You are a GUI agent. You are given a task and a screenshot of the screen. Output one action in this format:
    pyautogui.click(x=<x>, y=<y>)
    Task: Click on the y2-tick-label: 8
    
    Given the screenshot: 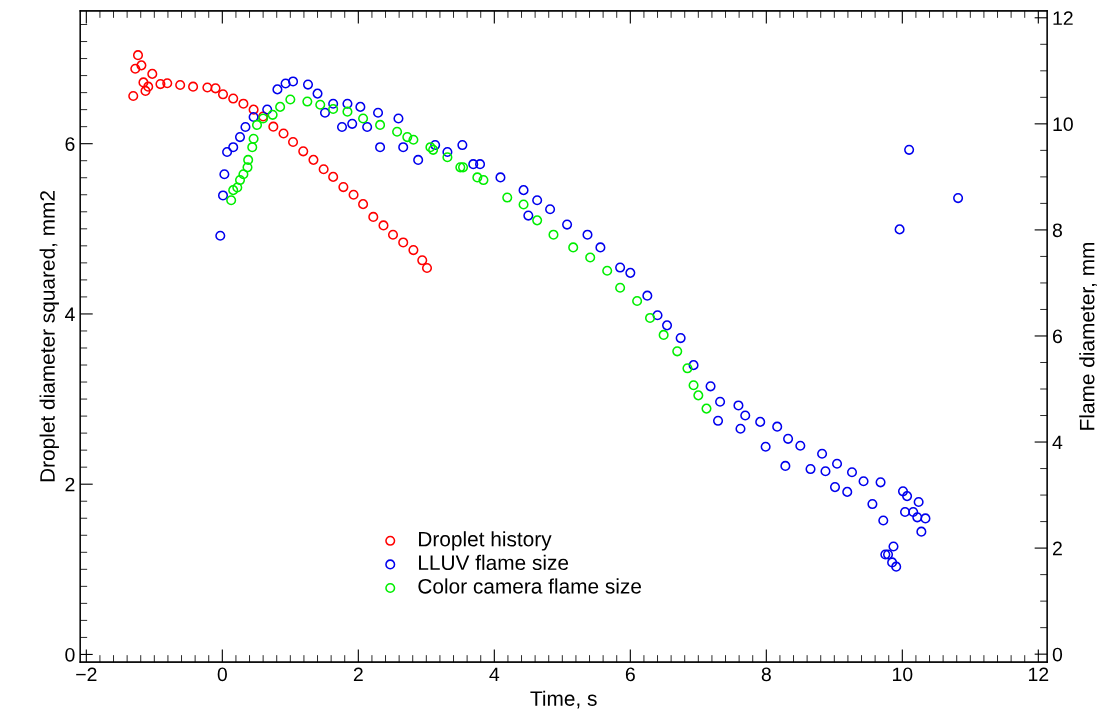 What is the action you would take?
    pyautogui.click(x=1057, y=230)
    